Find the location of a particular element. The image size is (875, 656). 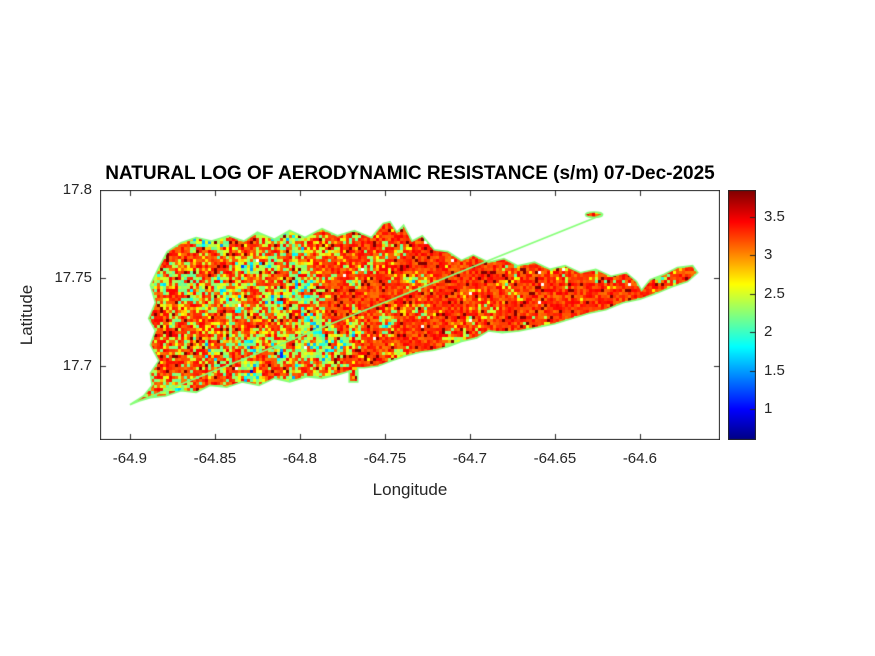

x-tick-label: -64.65 is located at coordinates (555, 458).